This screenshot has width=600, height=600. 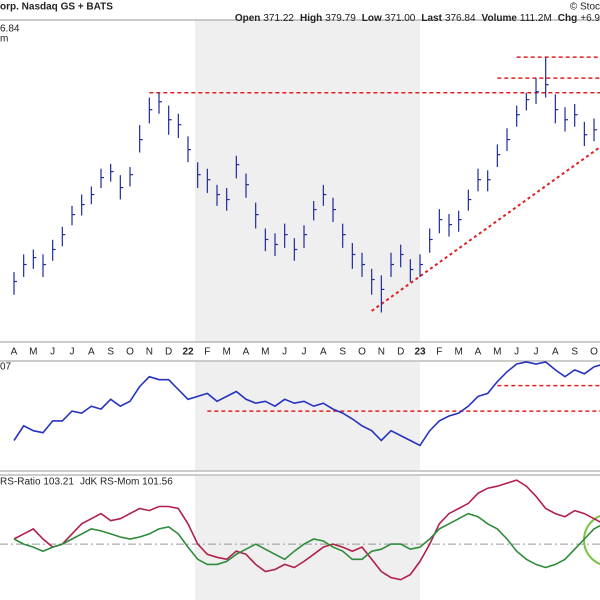 I want to click on quote-value: 379.79, so click(x=340, y=18).